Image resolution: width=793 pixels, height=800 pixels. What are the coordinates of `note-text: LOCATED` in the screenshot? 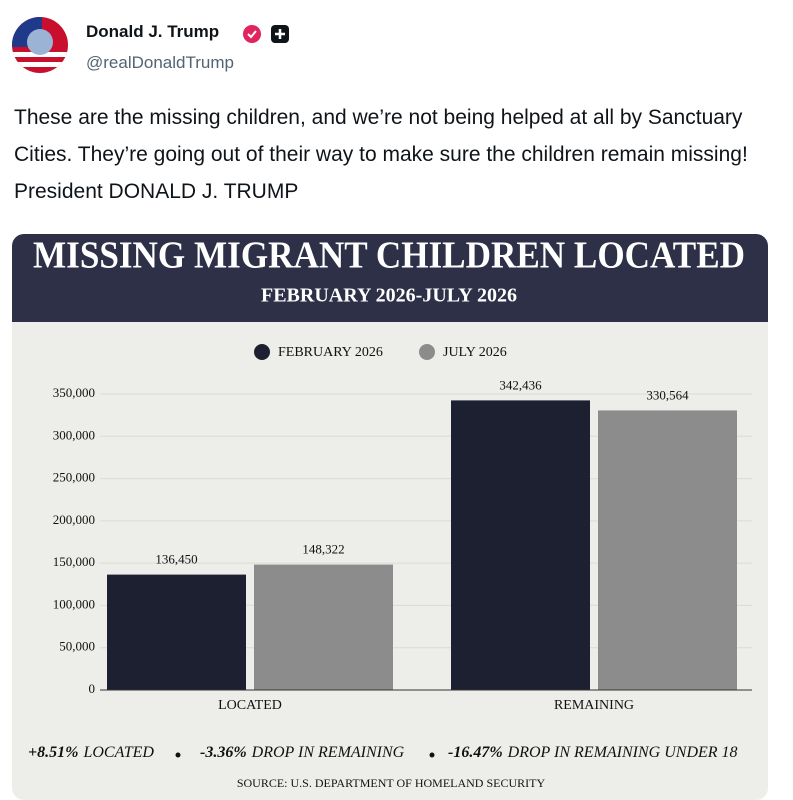 It's located at (118, 752).